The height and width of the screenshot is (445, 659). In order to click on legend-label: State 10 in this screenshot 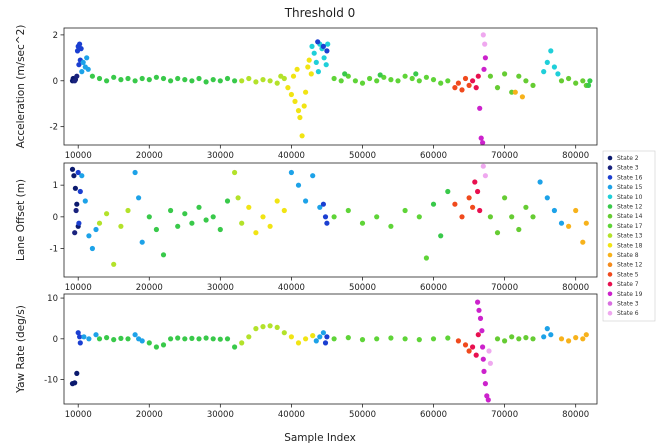, I will do `click(630, 197)`.